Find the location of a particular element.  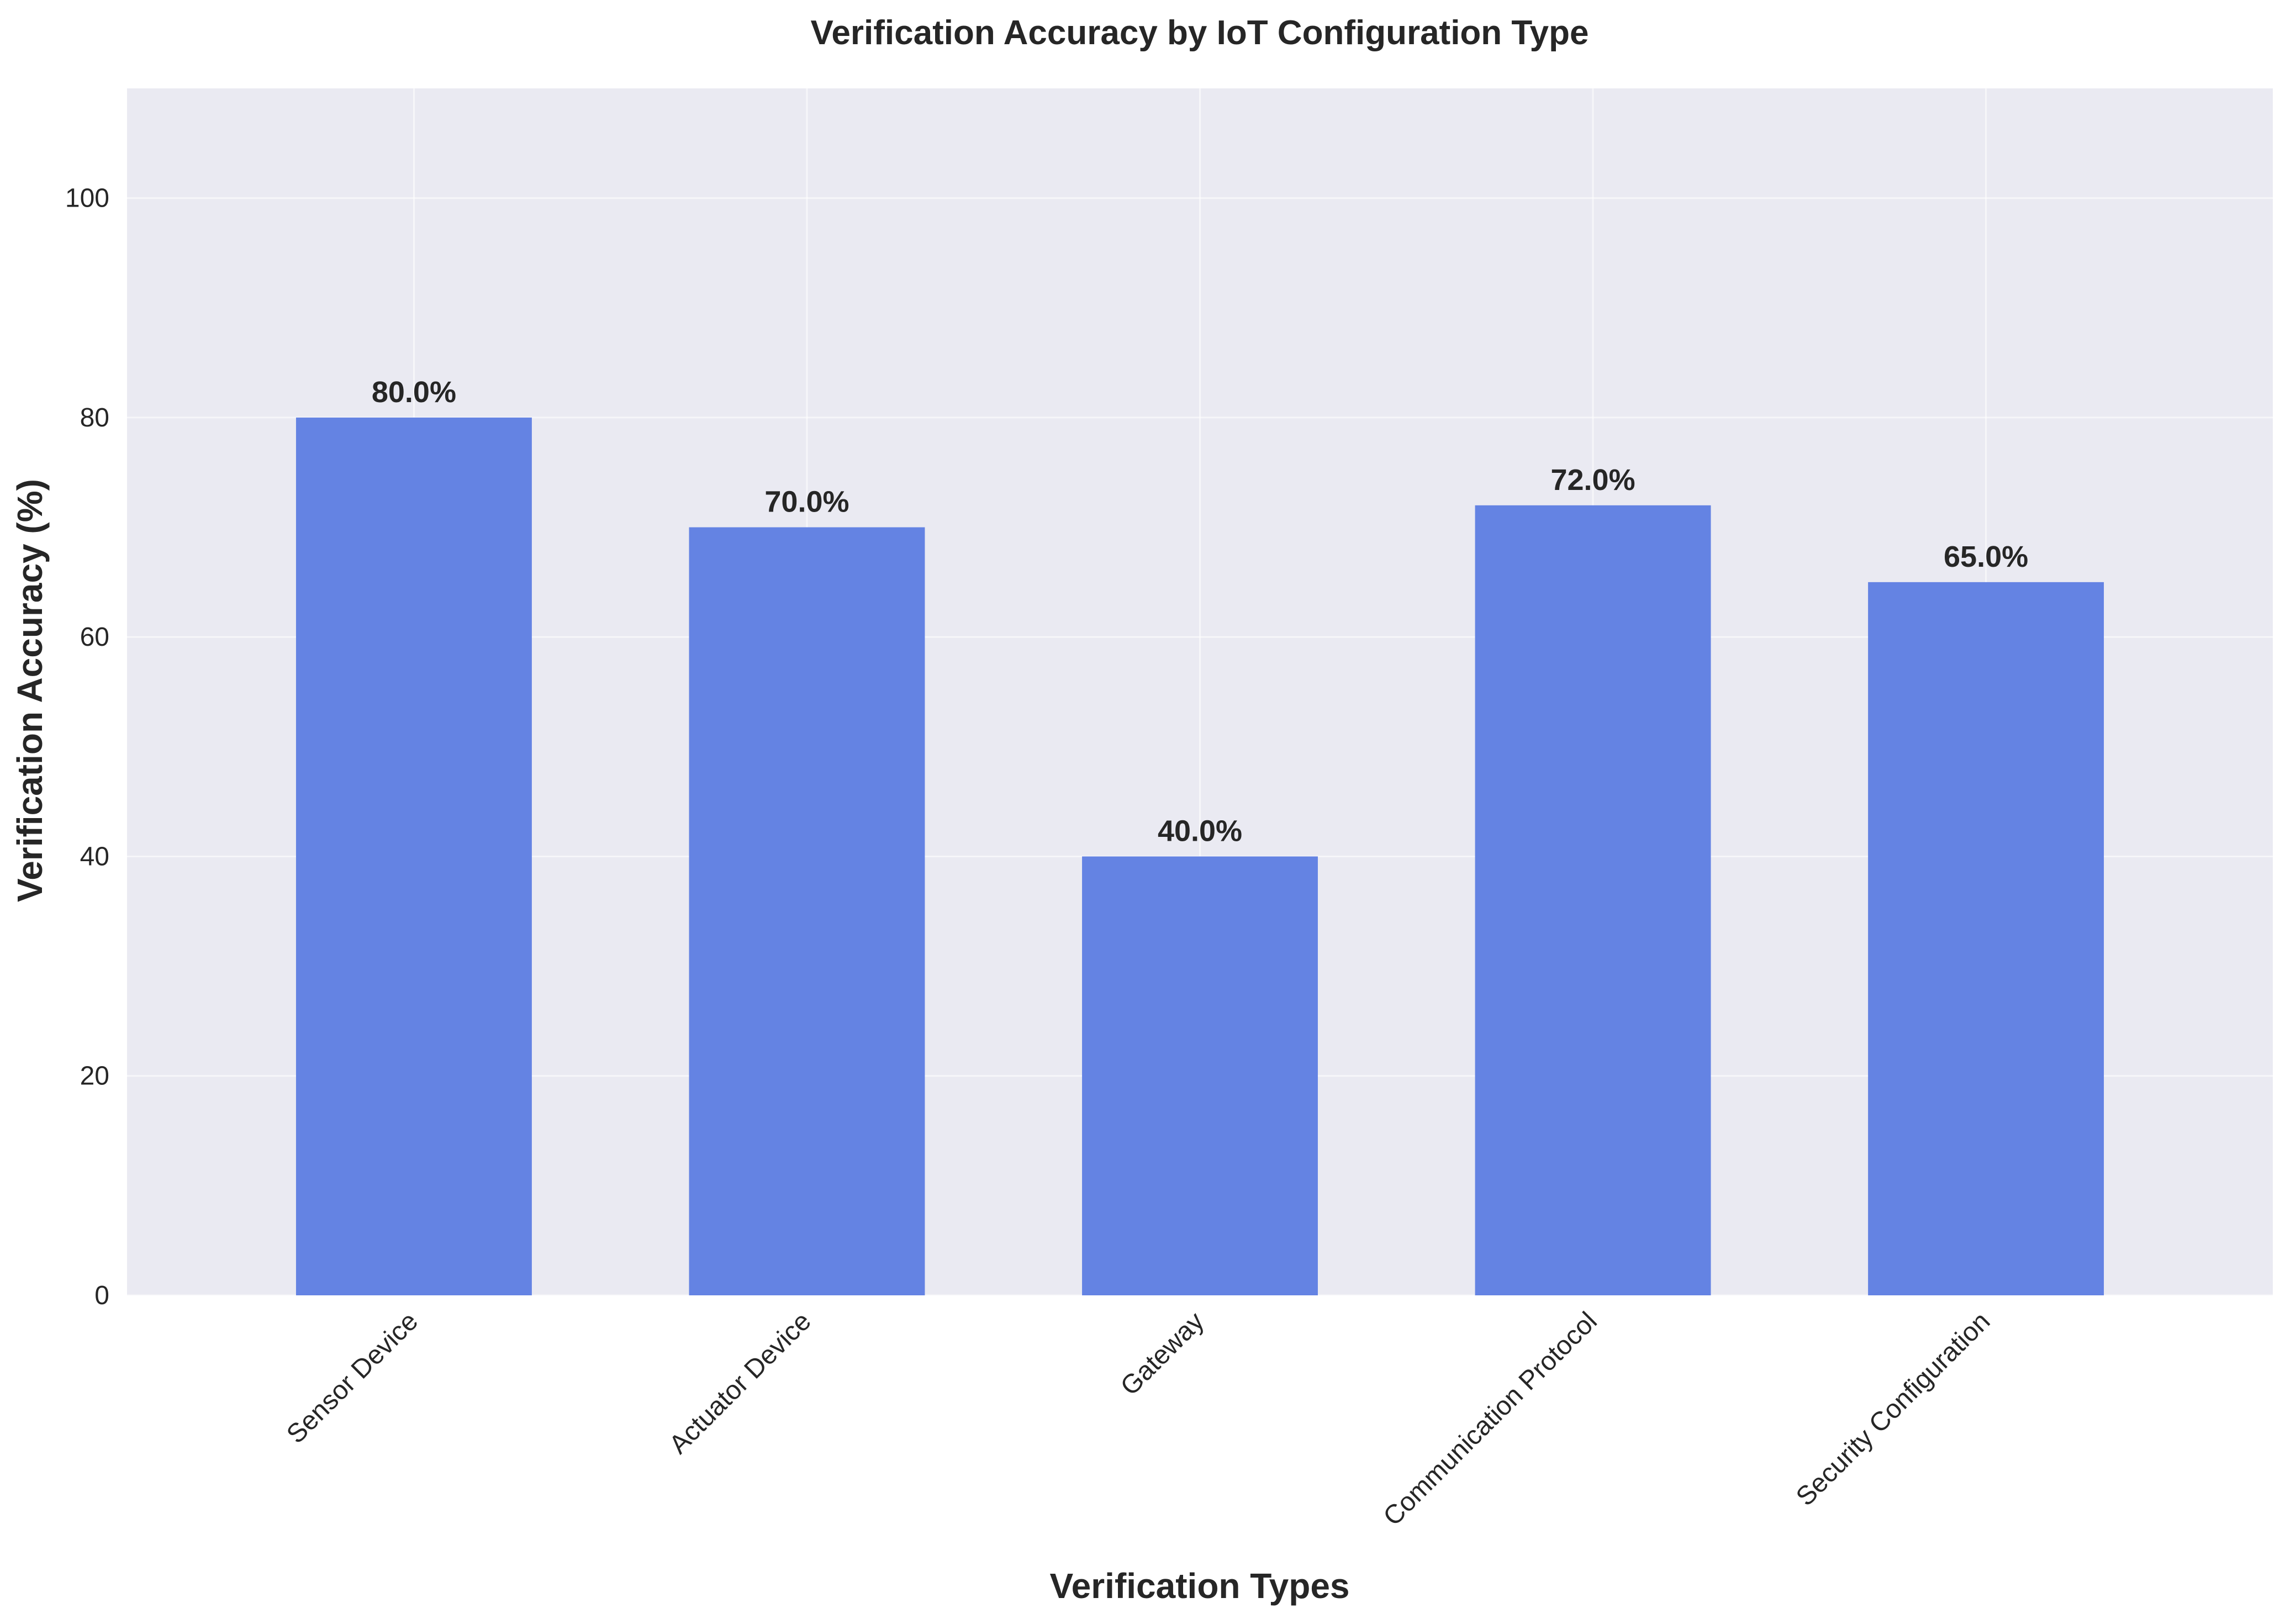

bar-sensor-device is located at coordinates (413, 856).